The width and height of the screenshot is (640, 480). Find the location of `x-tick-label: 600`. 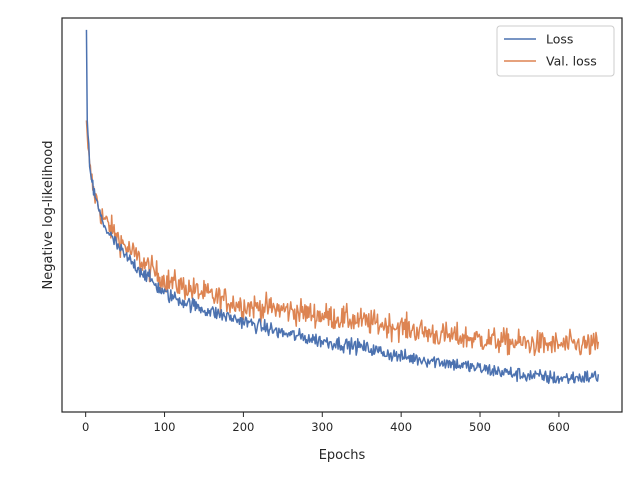

x-tick-label: 600 is located at coordinates (559, 427).